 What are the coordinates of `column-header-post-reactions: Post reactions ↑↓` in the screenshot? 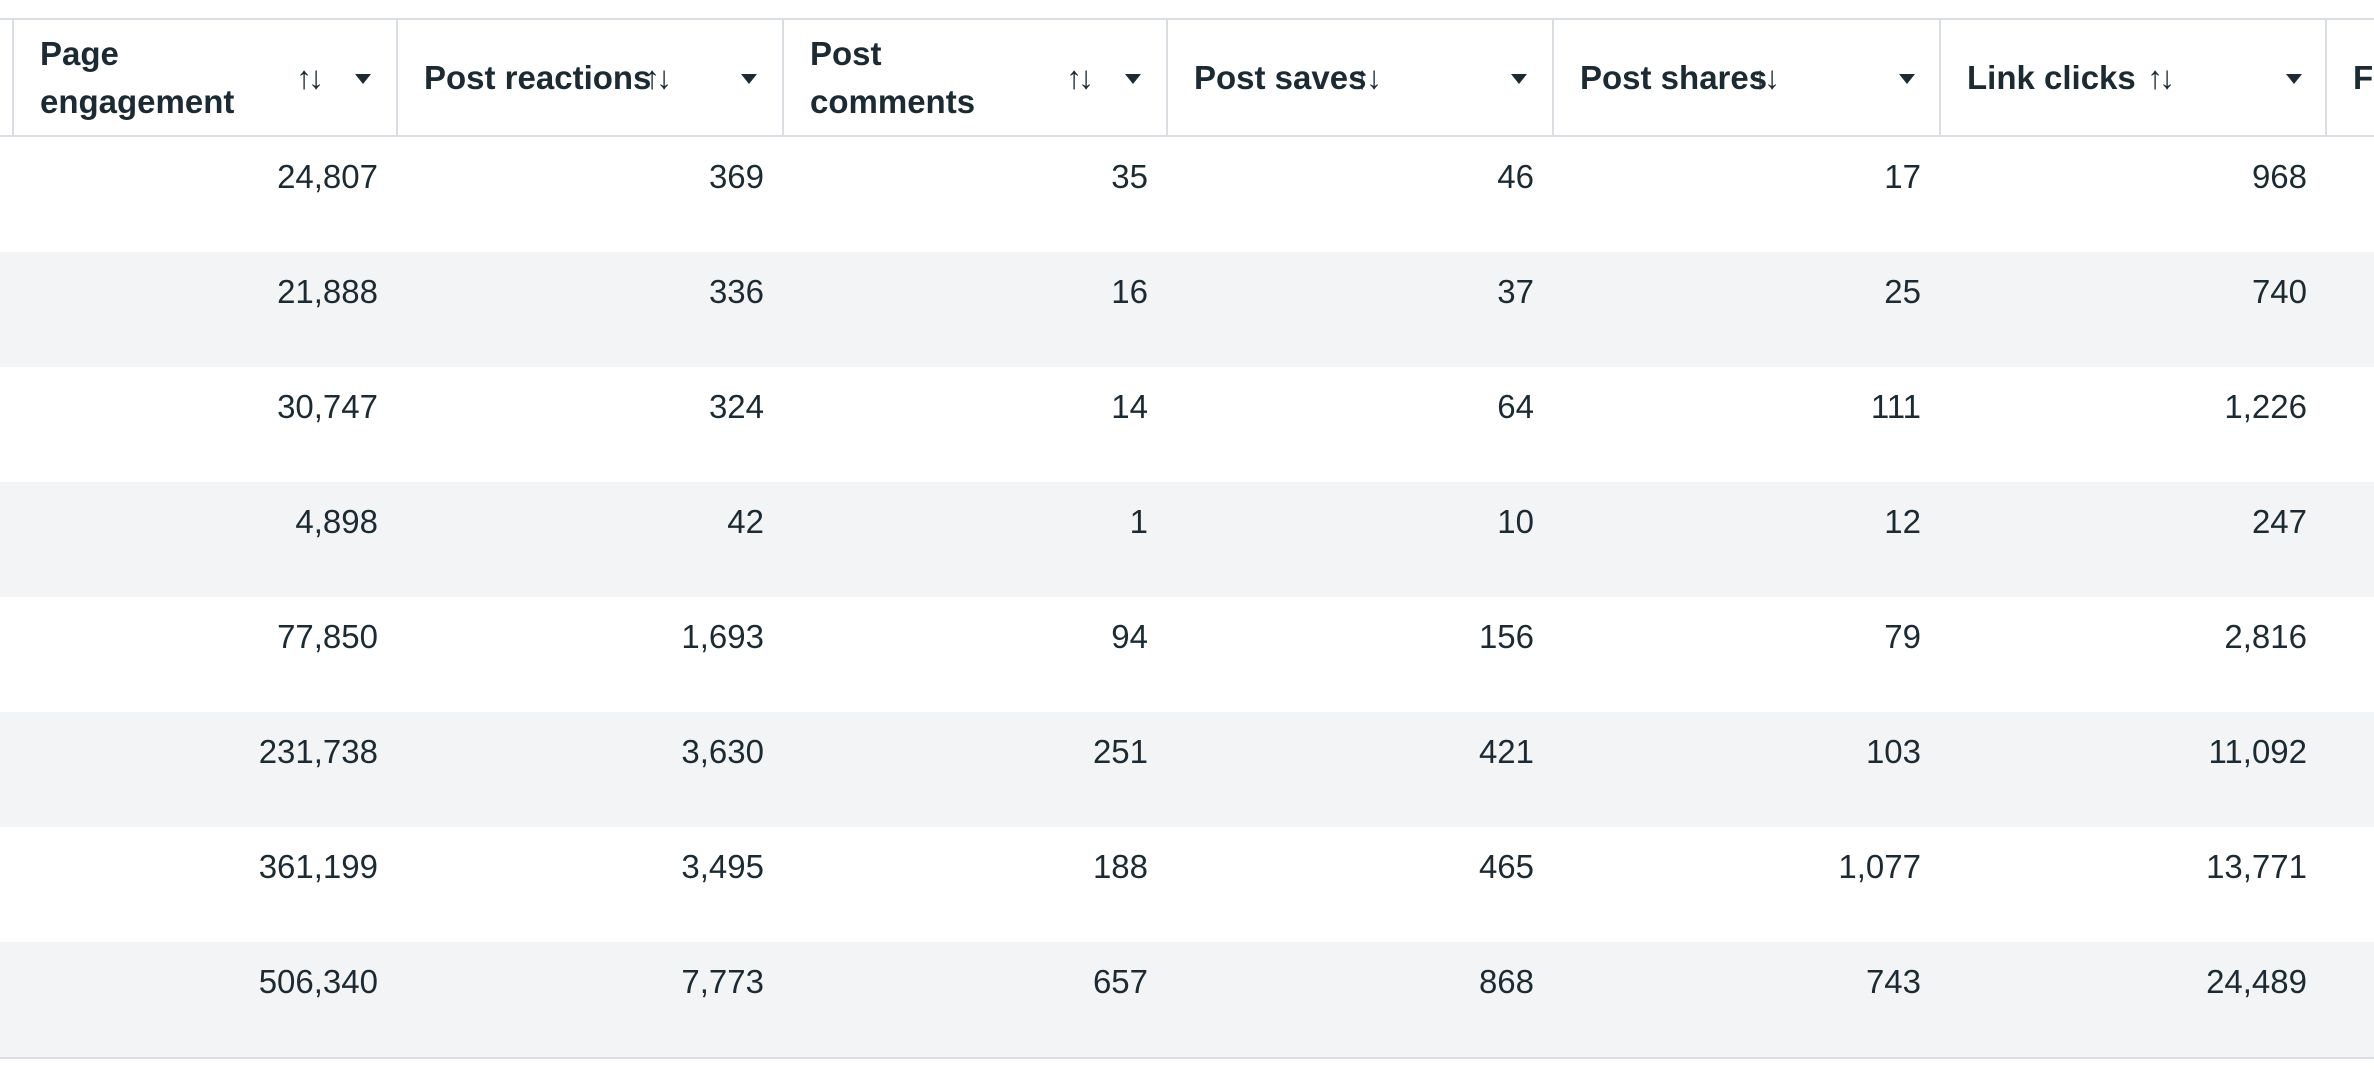 It's located at (591, 77).